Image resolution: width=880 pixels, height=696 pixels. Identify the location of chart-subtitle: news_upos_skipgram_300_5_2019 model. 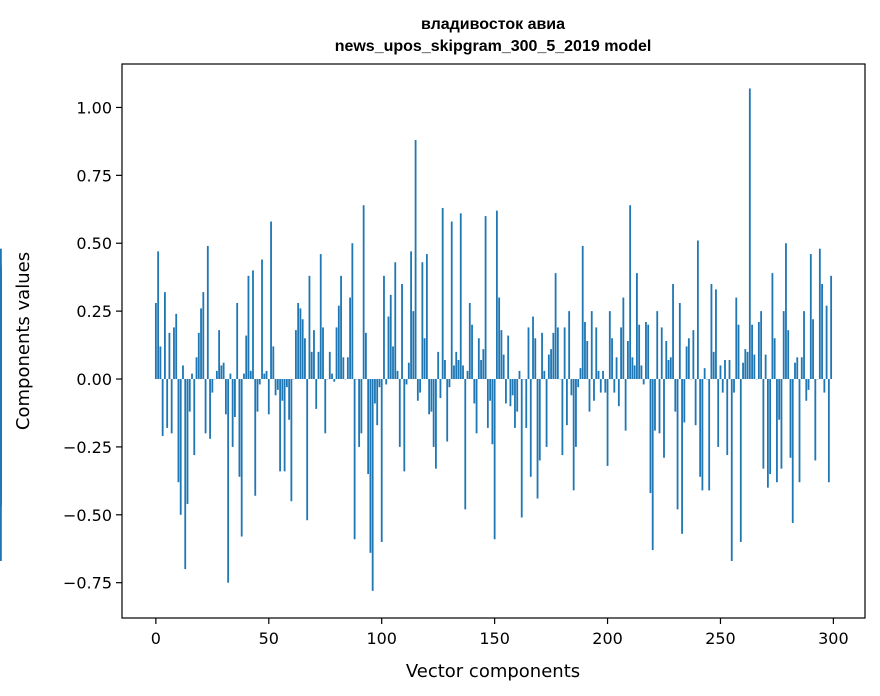
(493, 46).